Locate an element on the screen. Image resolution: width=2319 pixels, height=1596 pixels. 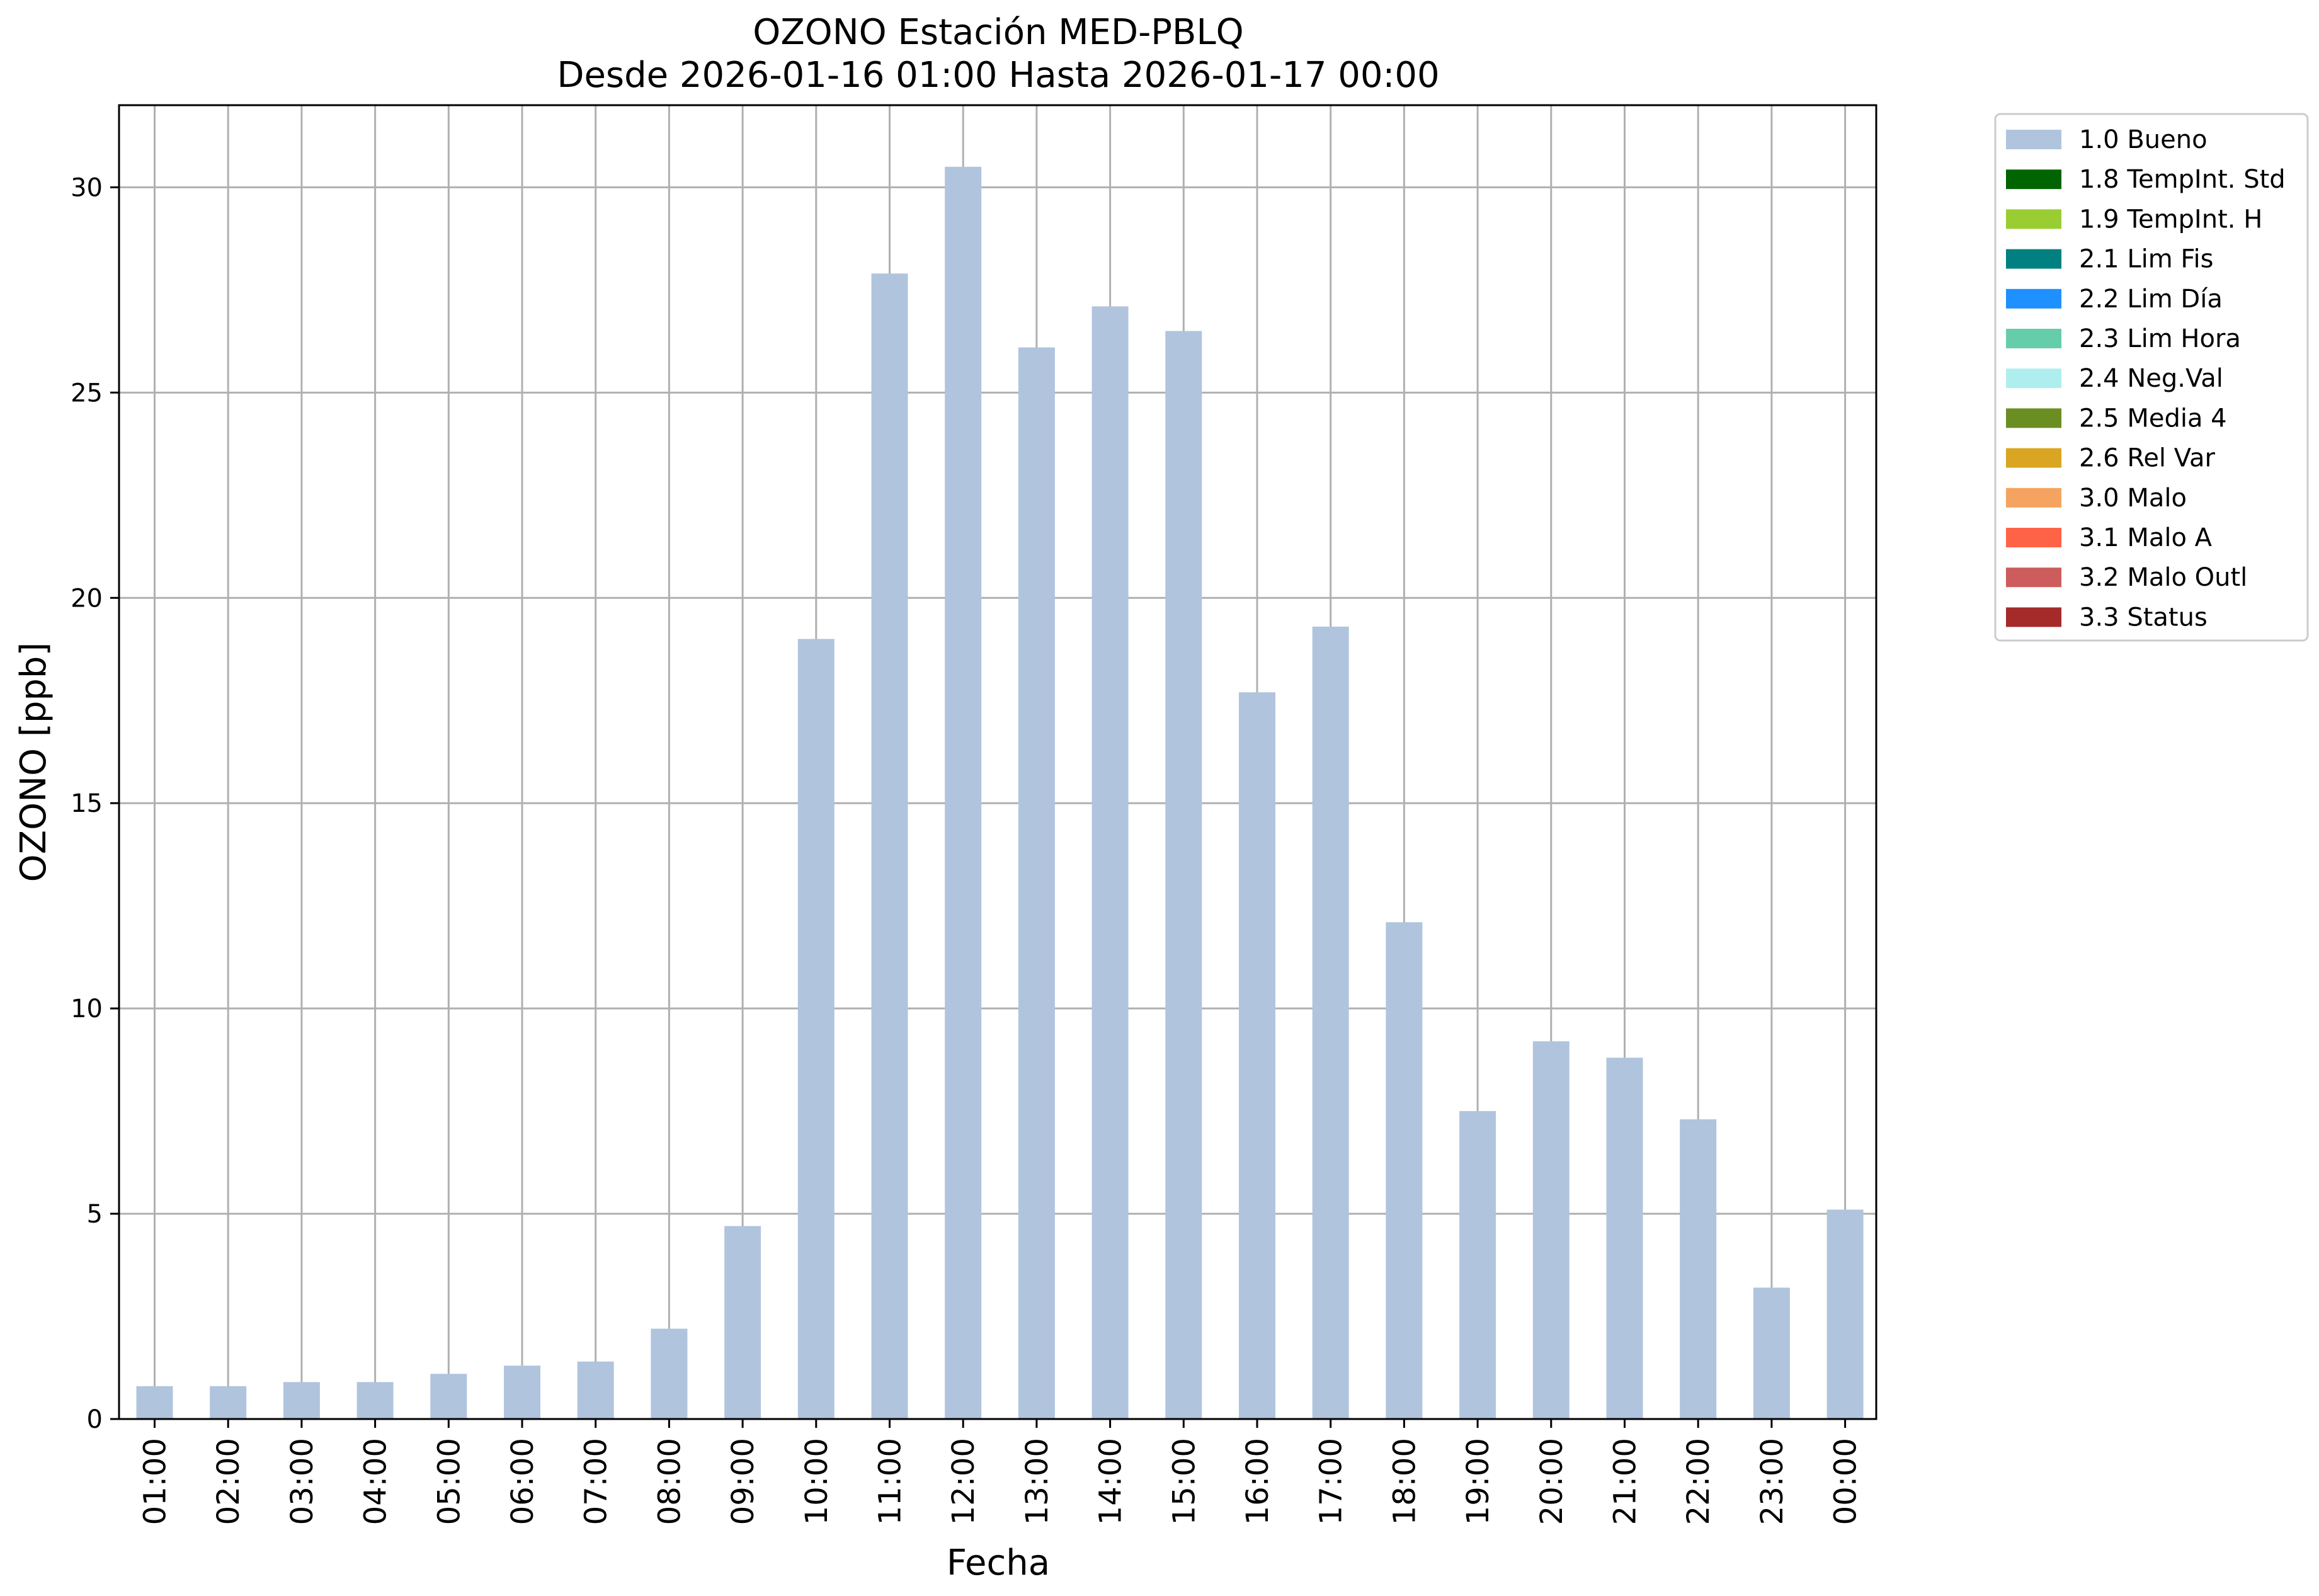
legend-label: 2.1 Lim Fis is located at coordinates (2146, 259).